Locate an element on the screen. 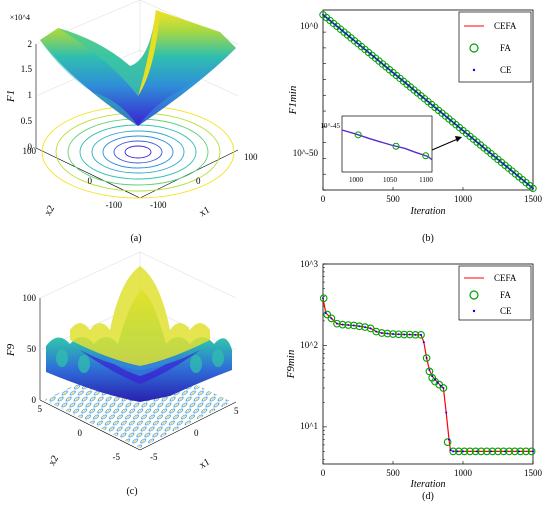  panel-c-y-label: x2 is located at coordinates (54, 461).